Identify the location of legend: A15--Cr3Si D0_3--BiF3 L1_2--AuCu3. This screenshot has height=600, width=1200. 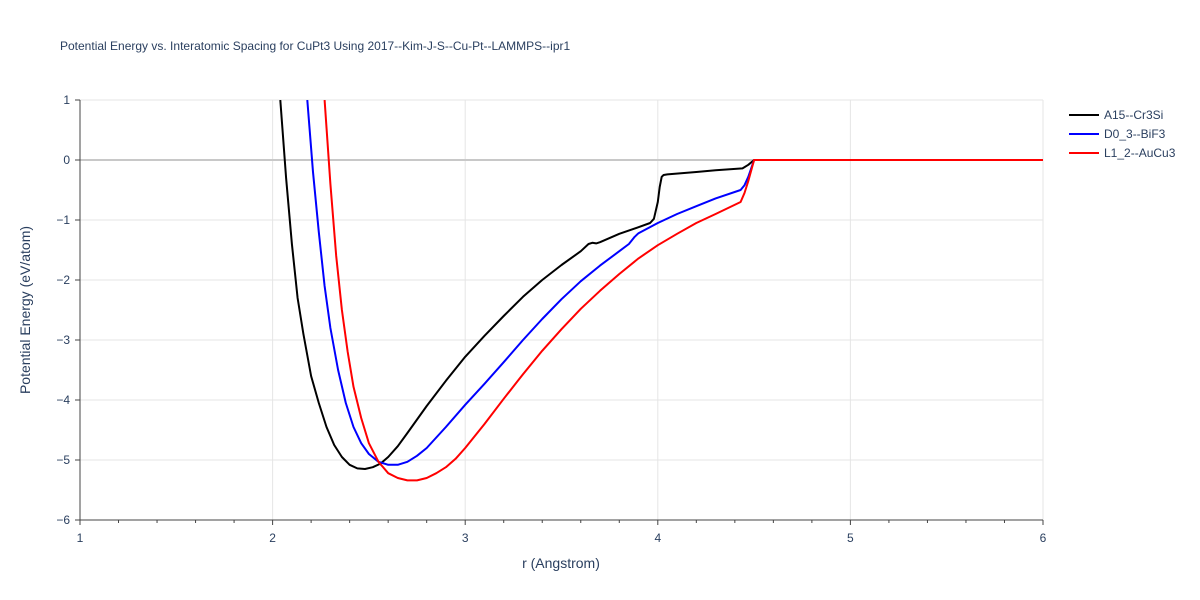
(1122, 134).